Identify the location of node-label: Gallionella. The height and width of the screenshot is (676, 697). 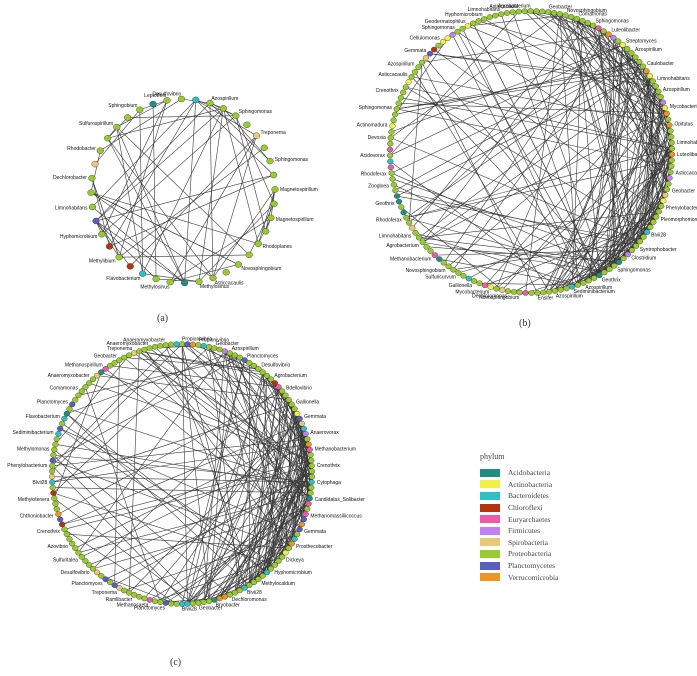
(461, 286).